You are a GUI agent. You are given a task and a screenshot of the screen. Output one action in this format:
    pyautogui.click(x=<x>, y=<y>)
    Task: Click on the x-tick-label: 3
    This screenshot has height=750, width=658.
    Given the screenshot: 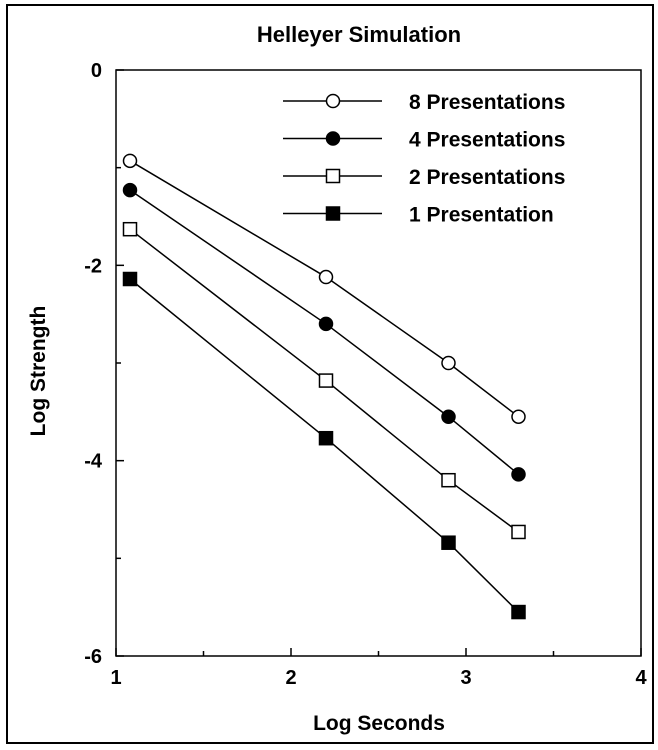 What is the action you would take?
    pyautogui.click(x=465, y=678)
    